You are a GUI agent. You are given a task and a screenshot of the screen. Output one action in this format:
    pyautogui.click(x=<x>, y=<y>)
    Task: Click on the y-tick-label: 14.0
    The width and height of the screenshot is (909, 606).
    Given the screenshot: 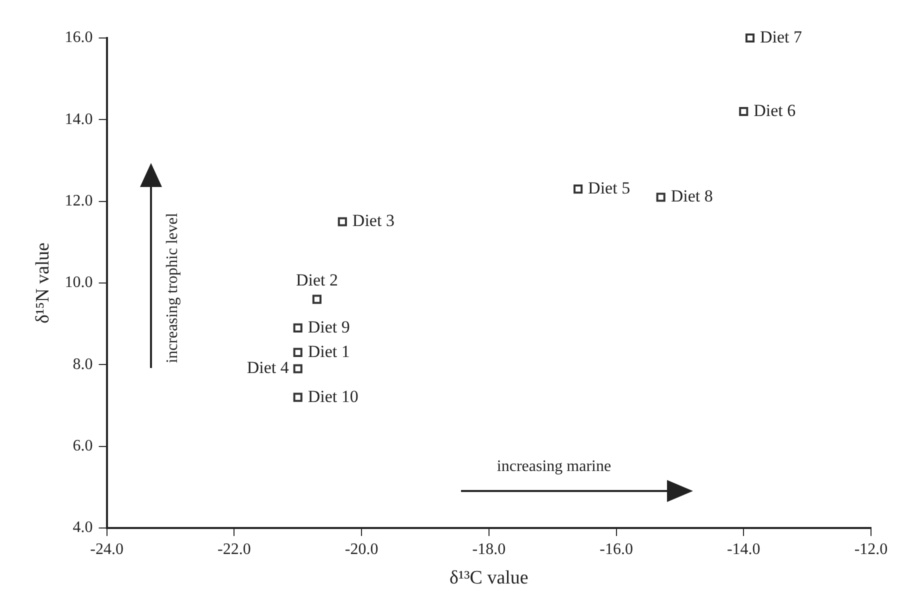 What is the action you would take?
    pyautogui.click(x=78, y=119)
    